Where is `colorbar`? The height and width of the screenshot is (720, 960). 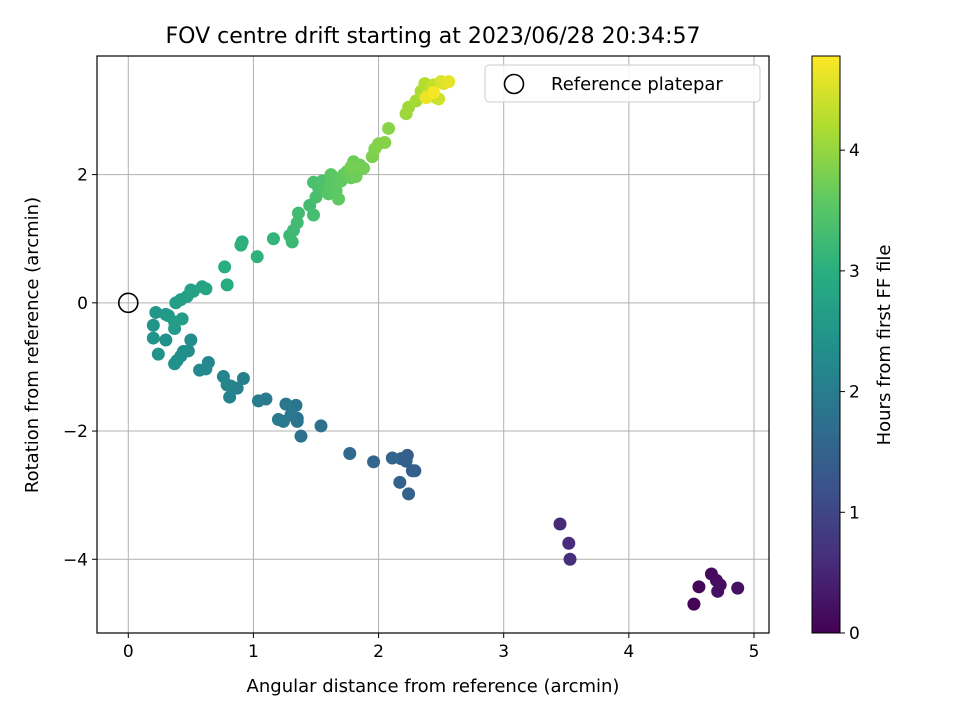 colorbar is located at coordinates (826, 344).